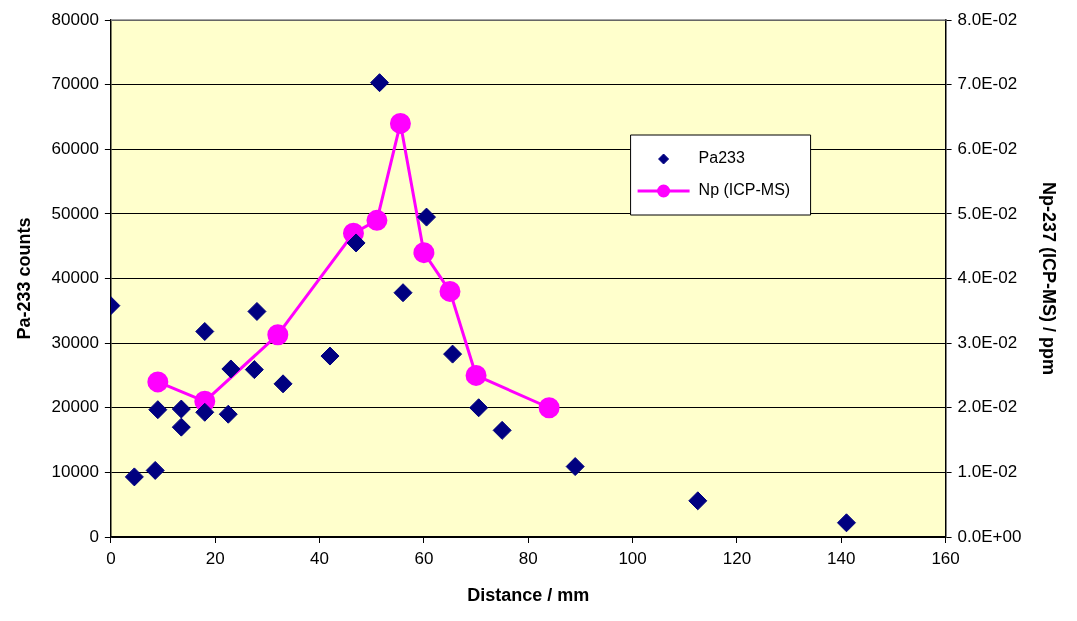 This screenshot has height=621, width=1077. I want to click on y2-tick-label: 1.0E-02, so click(987, 472).